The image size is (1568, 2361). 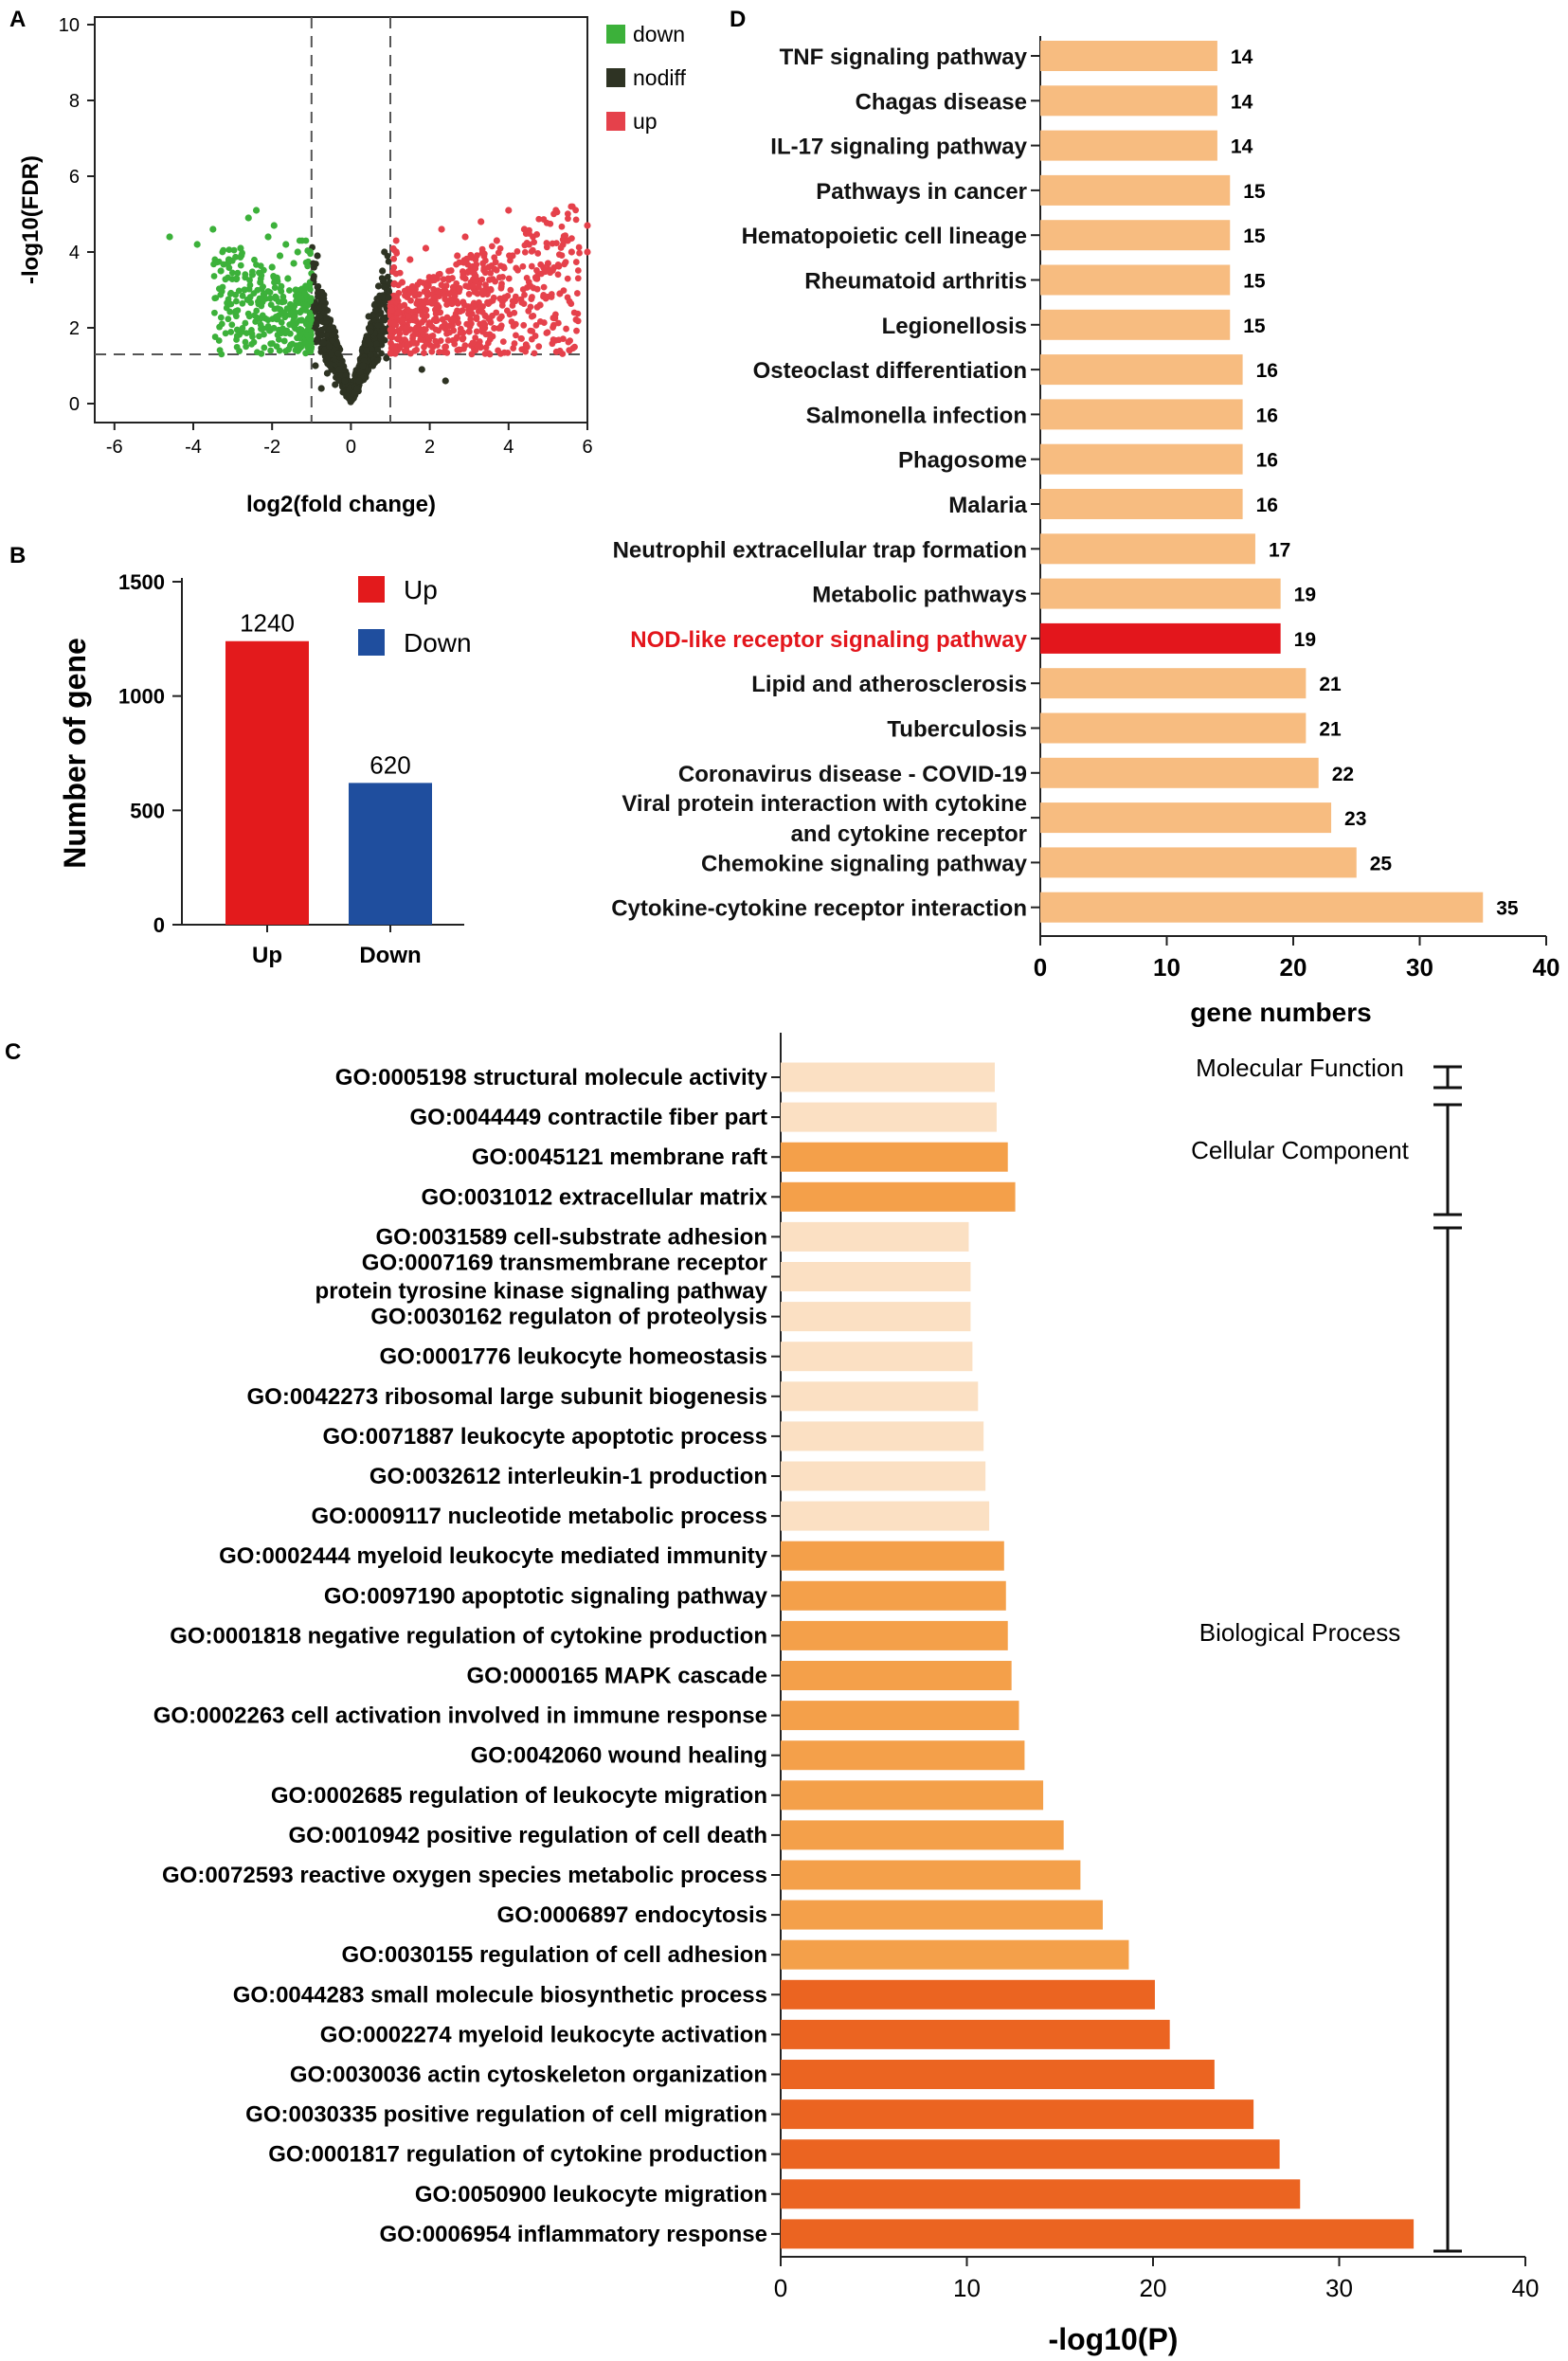 I want to click on panel-label-a: A, so click(x=17, y=19).